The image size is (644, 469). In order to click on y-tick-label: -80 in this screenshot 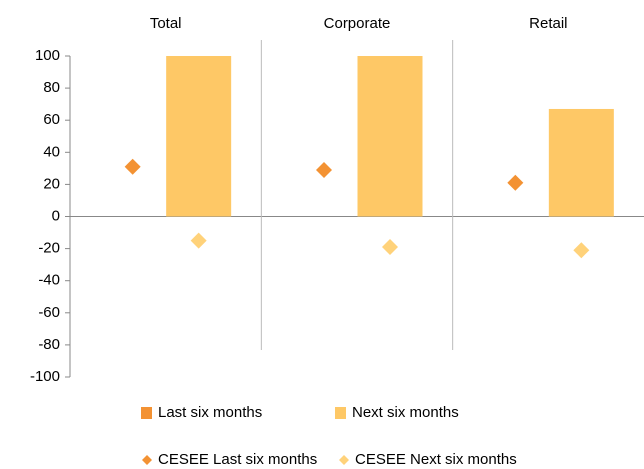, I will do `click(49, 344)`.